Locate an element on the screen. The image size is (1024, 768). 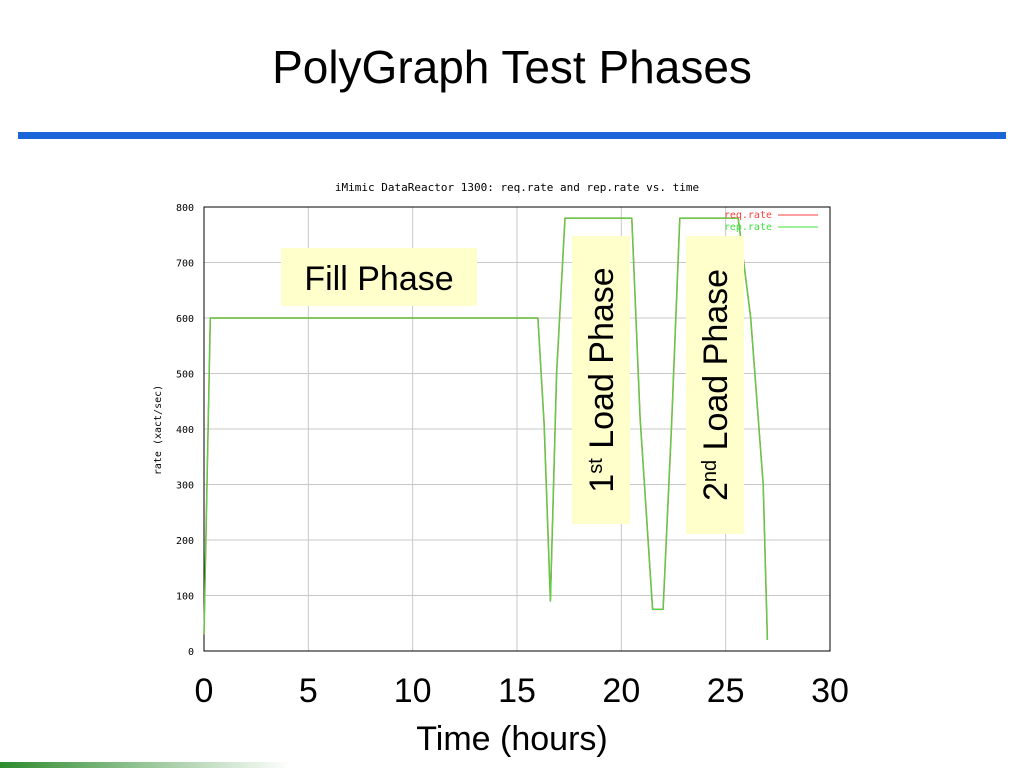
x-tick-label-3: 15 is located at coordinates (517, 691).